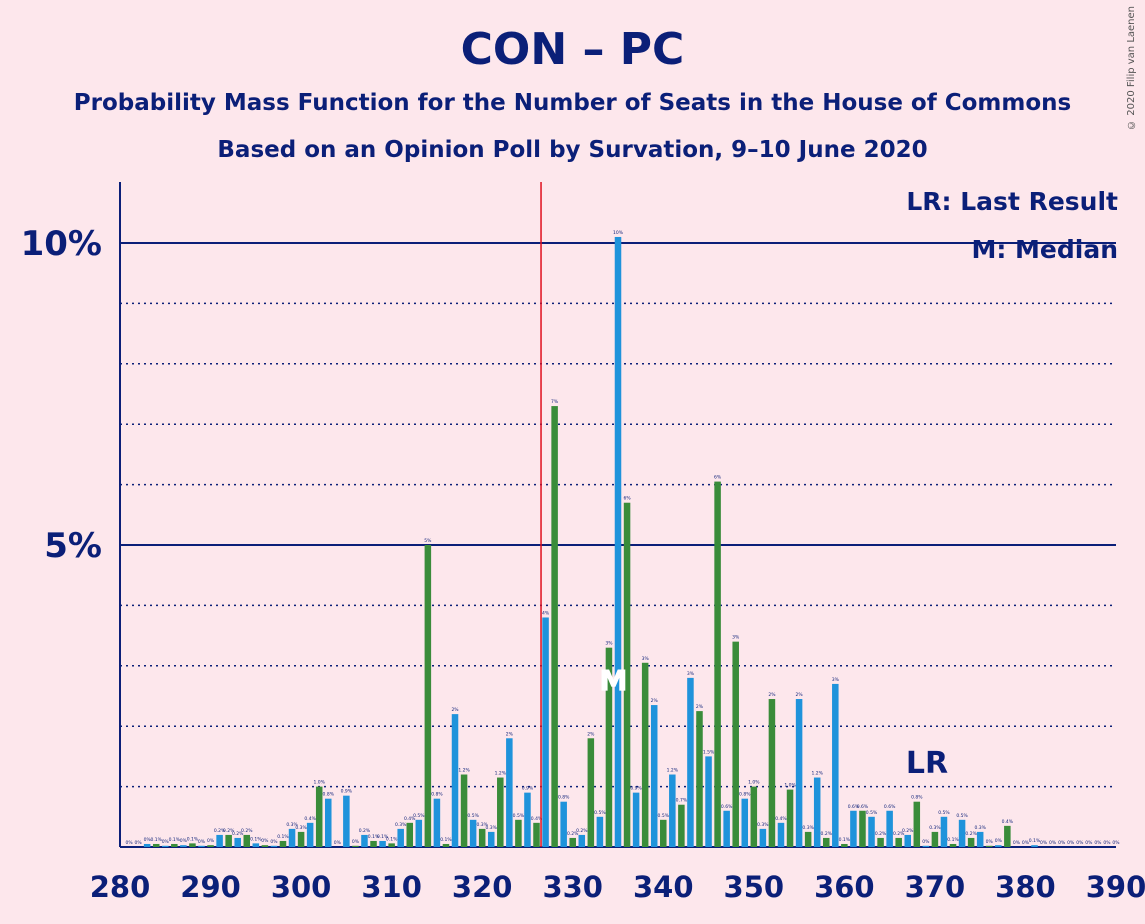 This screenshot has width=1145, height=924. Describe the element at coordinates (614, 680) in the screenshot. I see `median-marker: M` at that location.